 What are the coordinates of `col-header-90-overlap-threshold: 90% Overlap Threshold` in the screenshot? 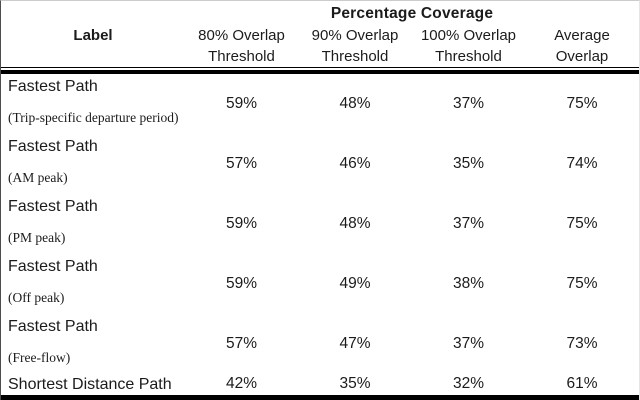 It's located at (355, 46).